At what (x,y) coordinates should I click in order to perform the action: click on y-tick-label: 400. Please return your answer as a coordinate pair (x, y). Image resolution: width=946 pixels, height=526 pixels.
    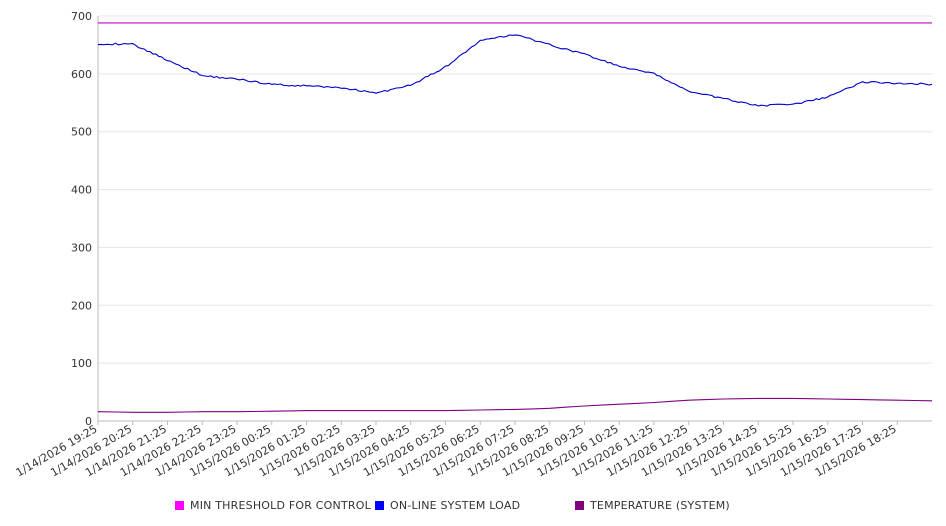
    Looking at the image, I should click on (81, 190).